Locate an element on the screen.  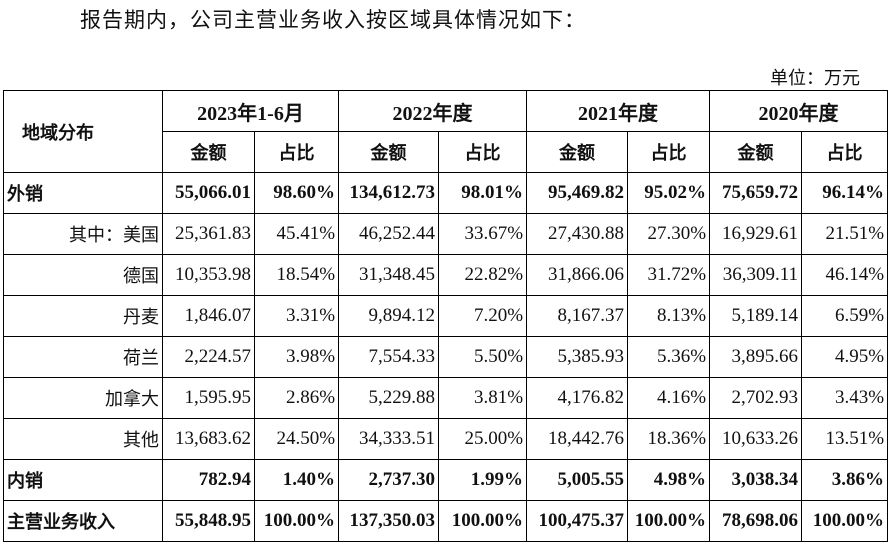
ratio-cell: 33.67% is located at coordinates (483, 234).